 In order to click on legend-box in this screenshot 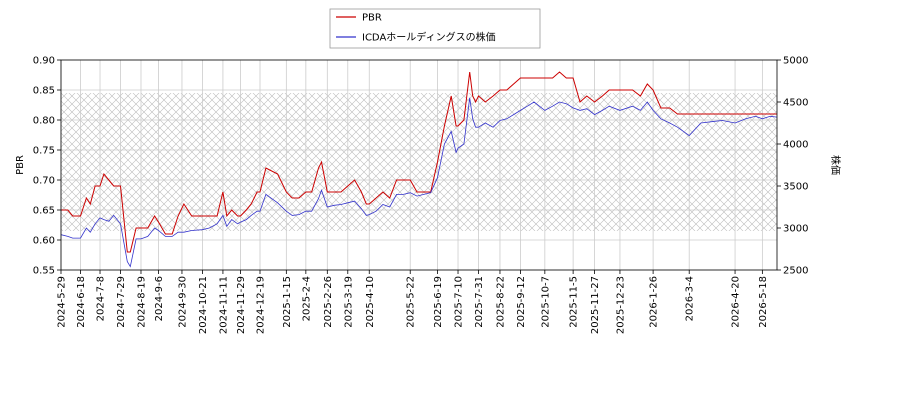, I will do `click(435, 28)`.